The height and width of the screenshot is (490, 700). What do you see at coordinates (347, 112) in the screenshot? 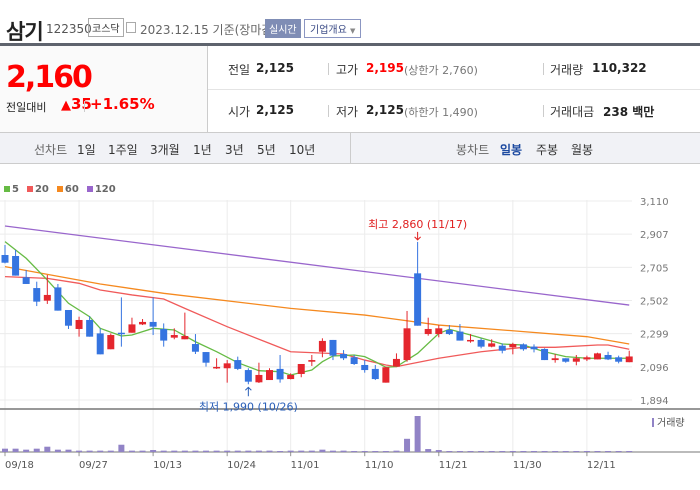
I see `low-label: 저가` at bounding box center [347, 112].